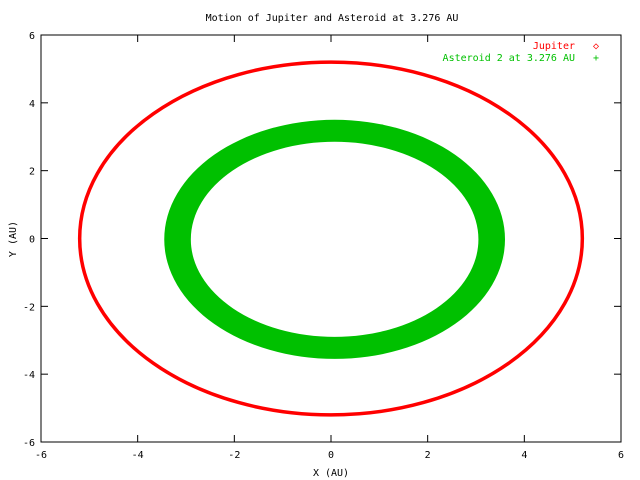 The image size is (640, 480). I want to click on x-tick-label: -4, so click(138, 455).